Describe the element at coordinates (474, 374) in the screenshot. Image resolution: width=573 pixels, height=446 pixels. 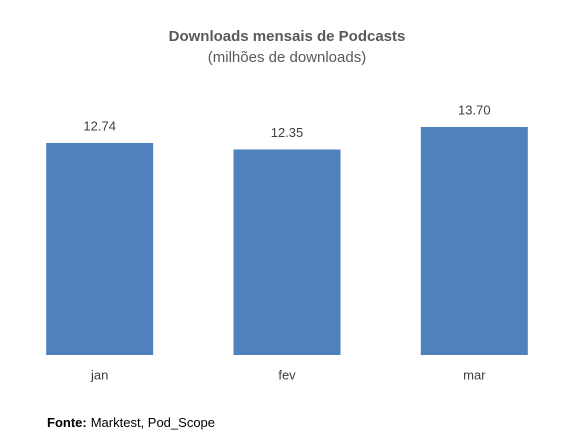
I see `x-tick-label: mar` at that location.